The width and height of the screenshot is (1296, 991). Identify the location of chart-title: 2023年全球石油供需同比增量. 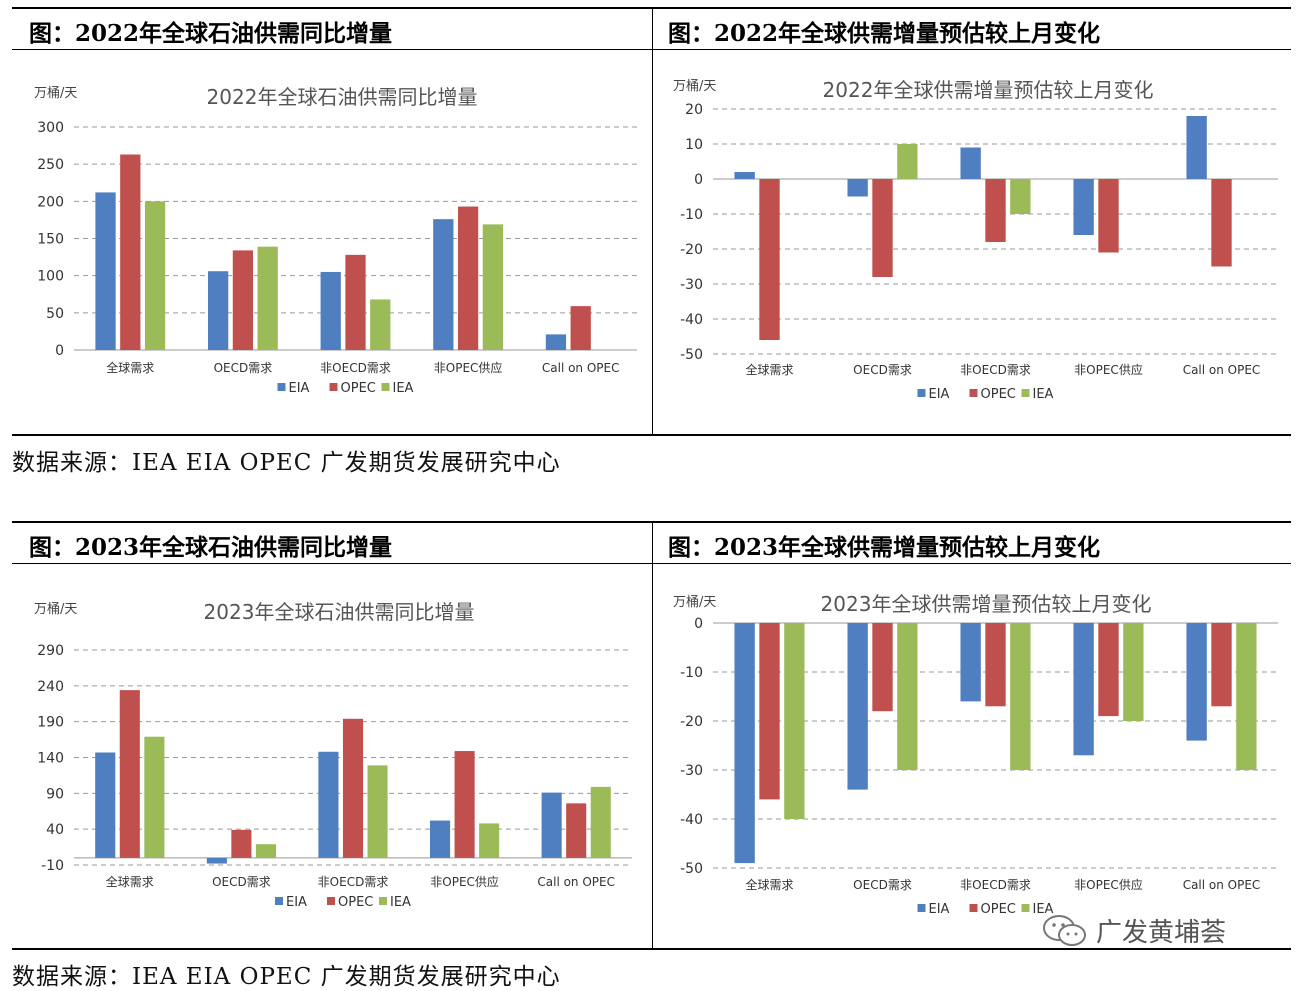
(339, 612).